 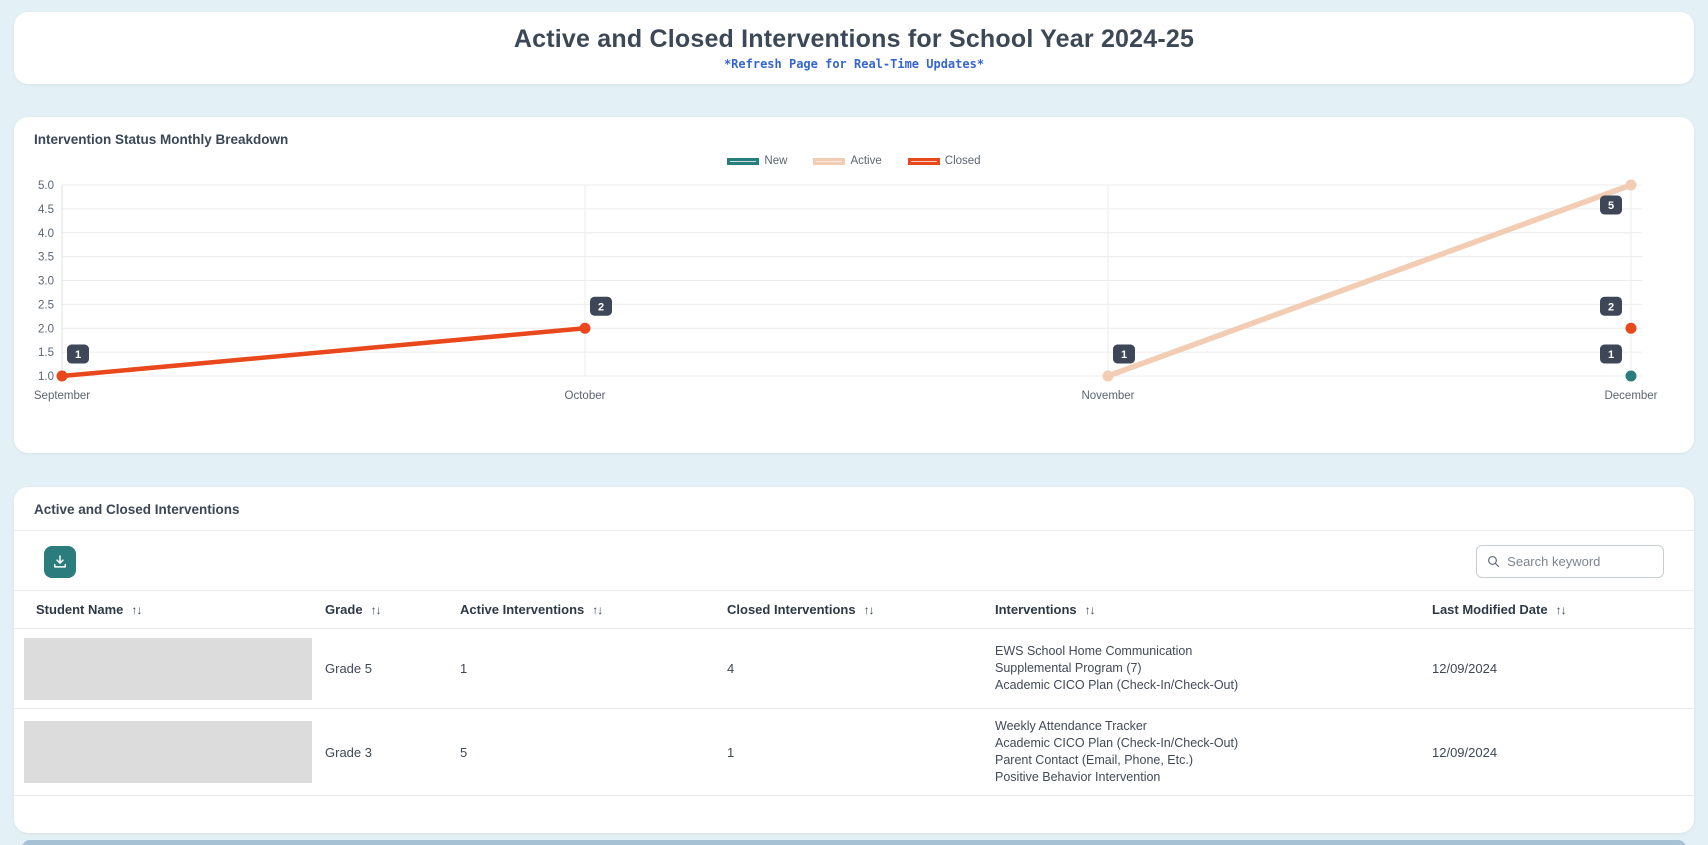 I want to click on svg-text: 3.5, so click(x=46, y=258).